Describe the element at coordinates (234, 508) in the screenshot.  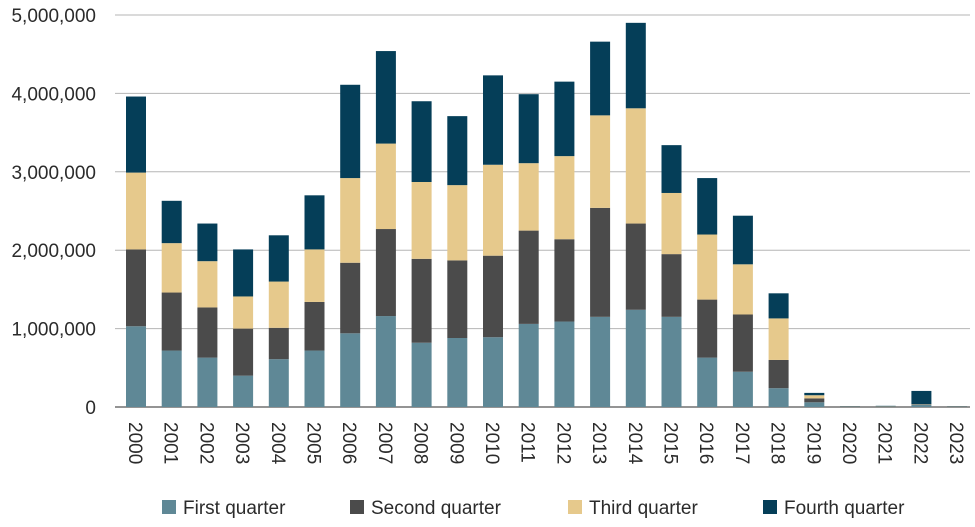
I see `legend-label: First quarter` at that location.